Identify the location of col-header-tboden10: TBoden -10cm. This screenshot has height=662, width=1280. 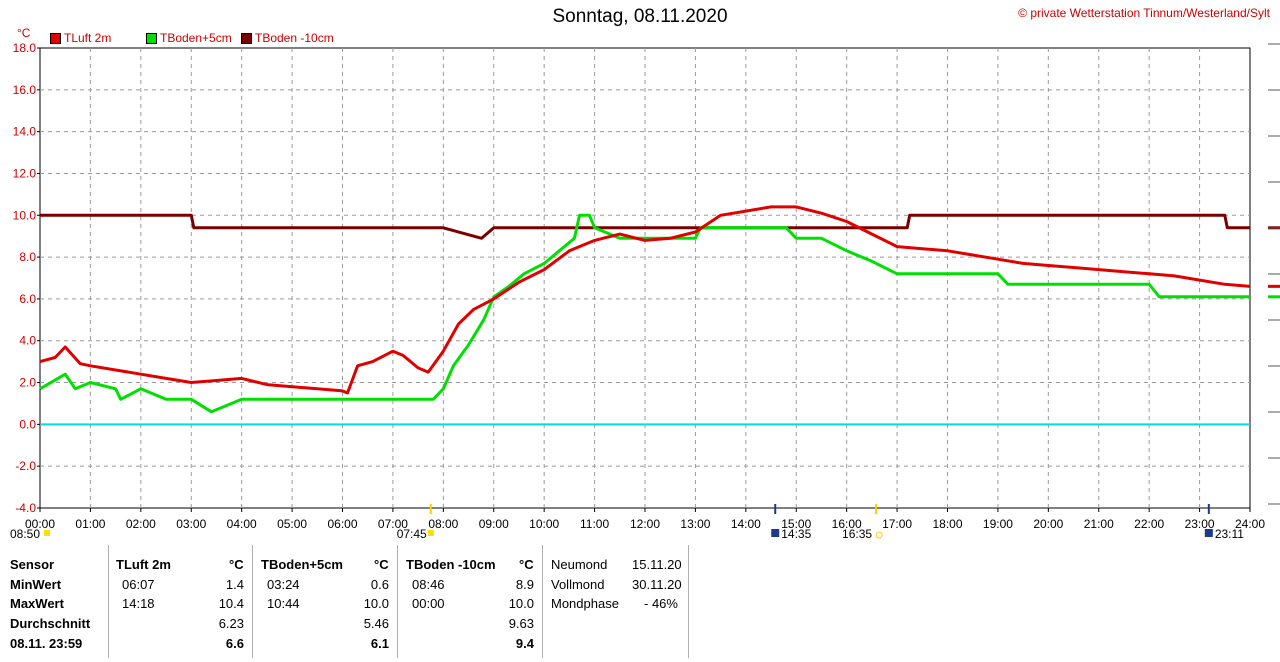
(451, 564).